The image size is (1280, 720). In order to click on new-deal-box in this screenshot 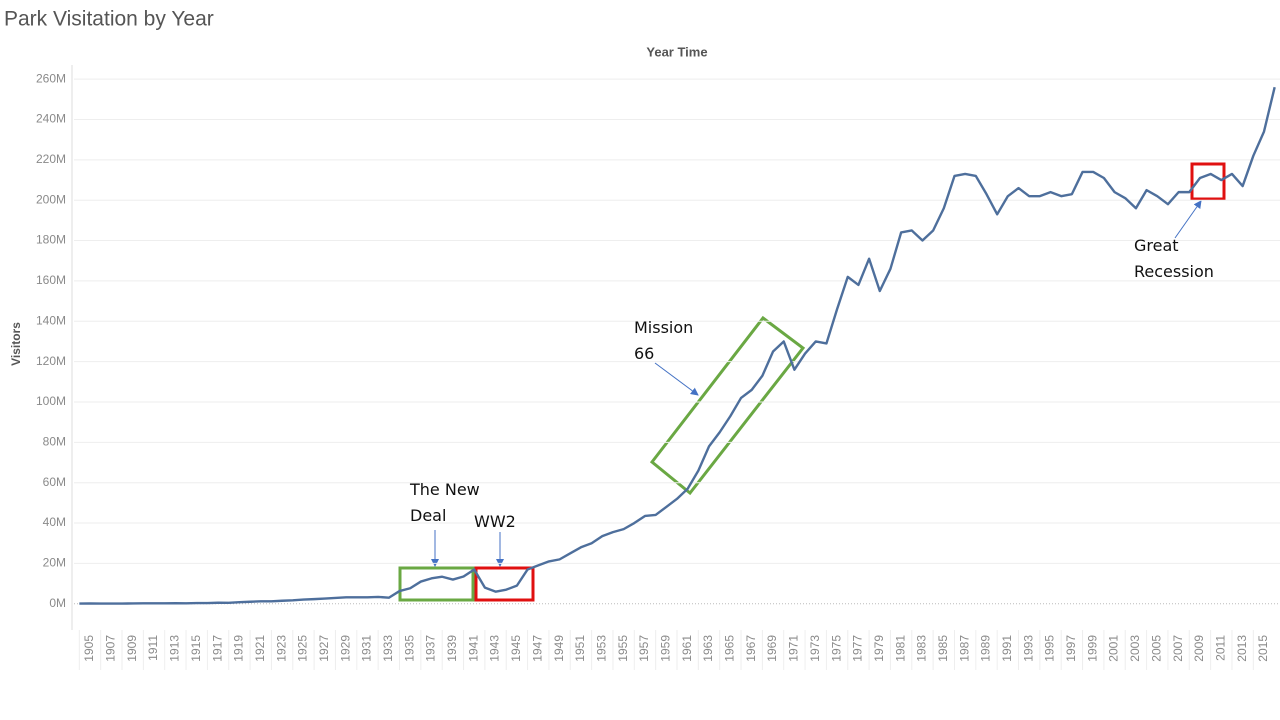, I will do `click(436, 584)`.